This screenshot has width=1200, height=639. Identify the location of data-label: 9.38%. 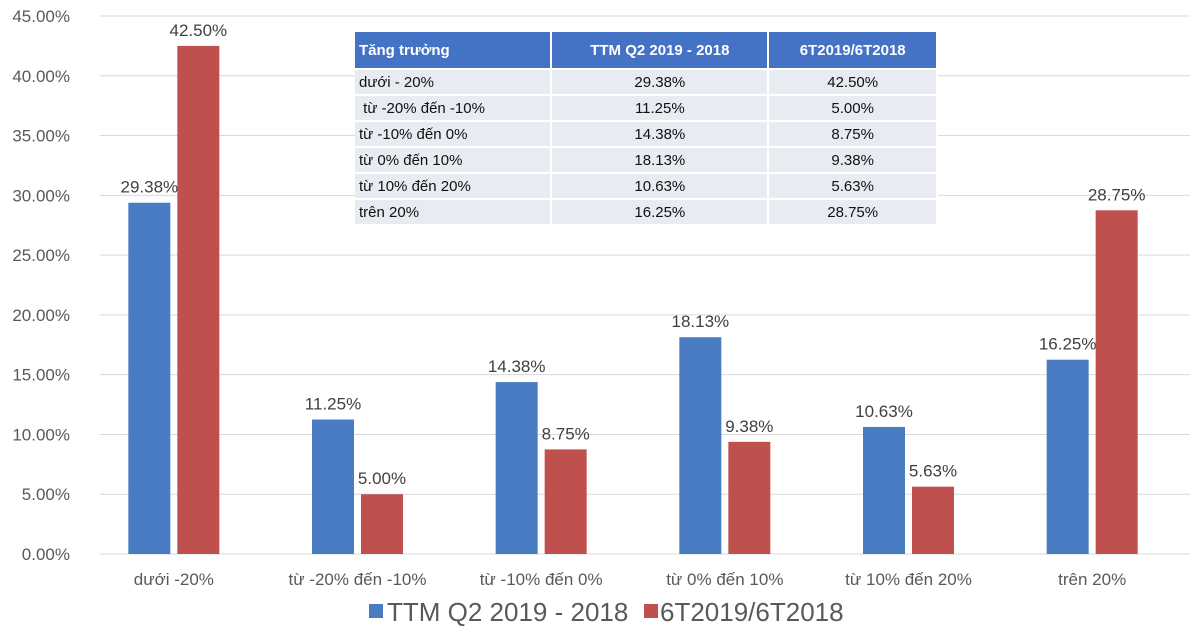
(749, 426).